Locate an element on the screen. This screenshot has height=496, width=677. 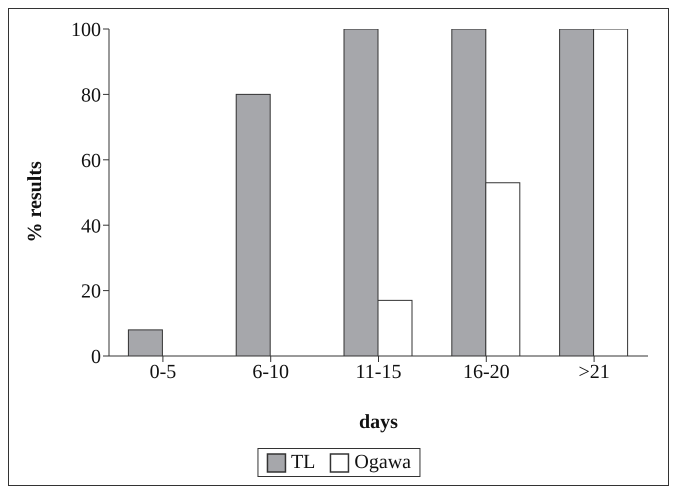
y-tick-label: 80 is located at coordinates (91, 95).